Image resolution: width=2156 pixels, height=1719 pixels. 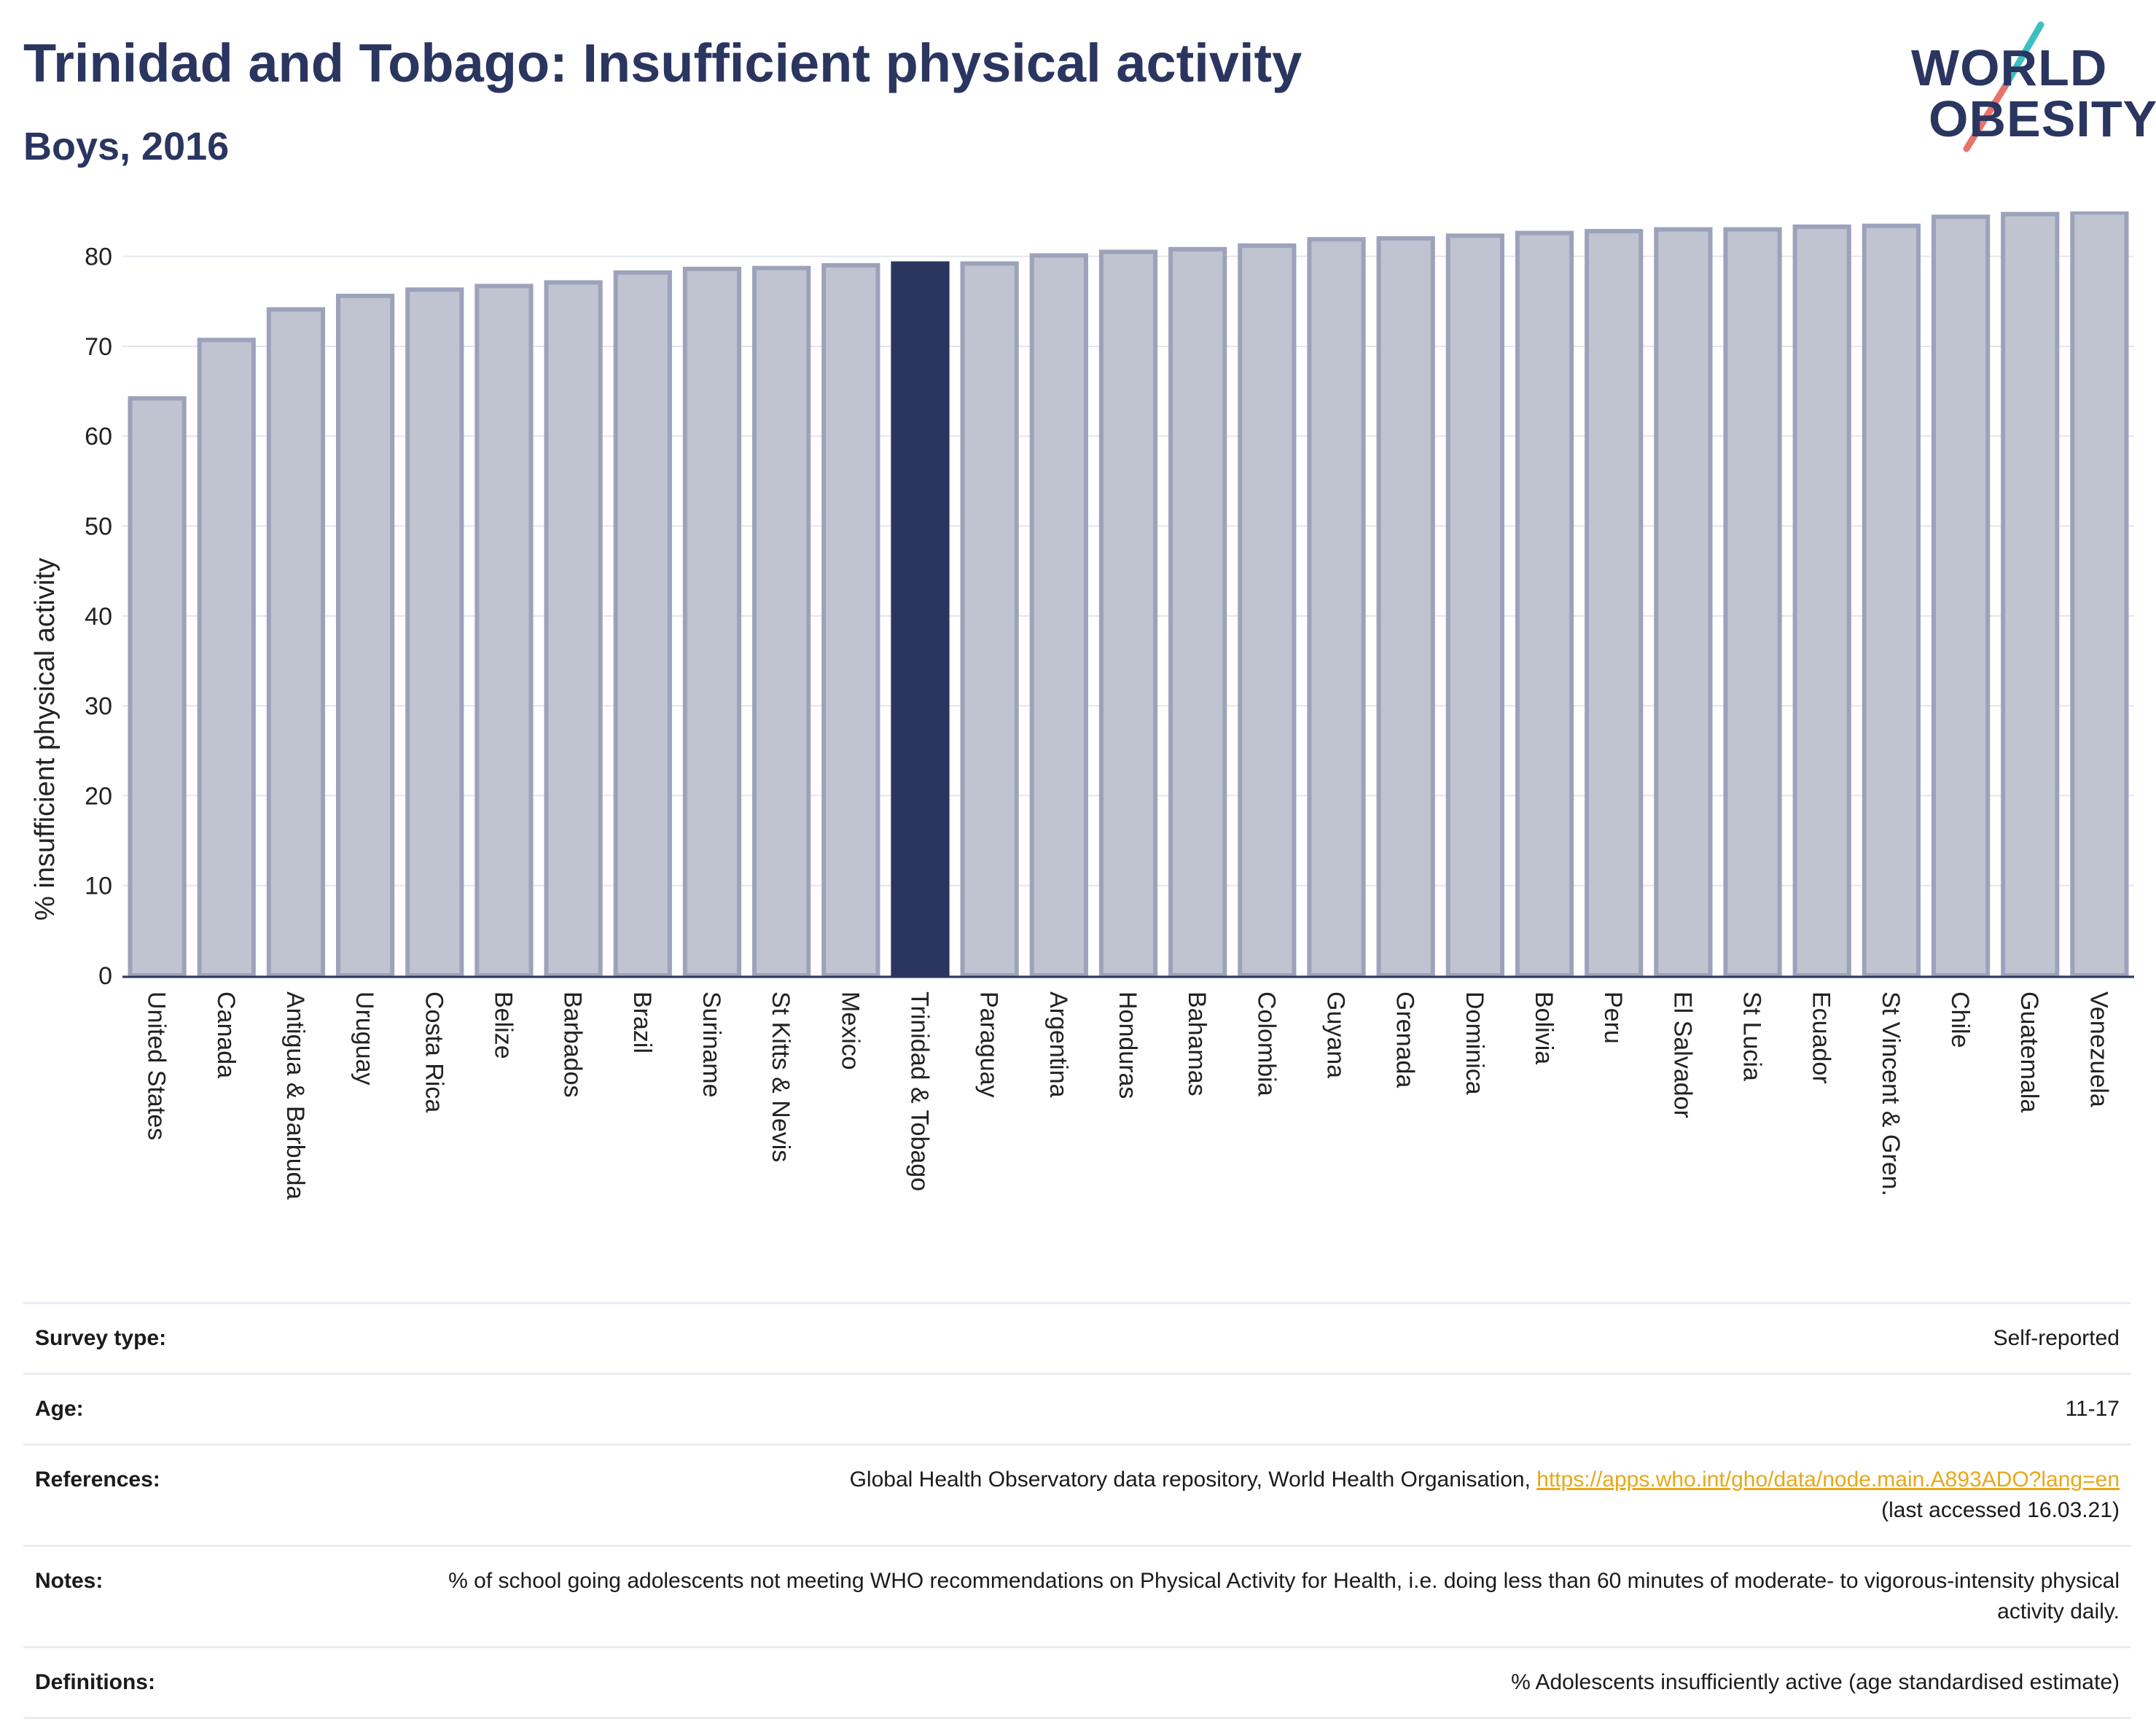 What do you see at coordinates (1960, 1020) in the screenshot?
I see `x-tick-label: Chile` at bounding box center [1960, 1020].